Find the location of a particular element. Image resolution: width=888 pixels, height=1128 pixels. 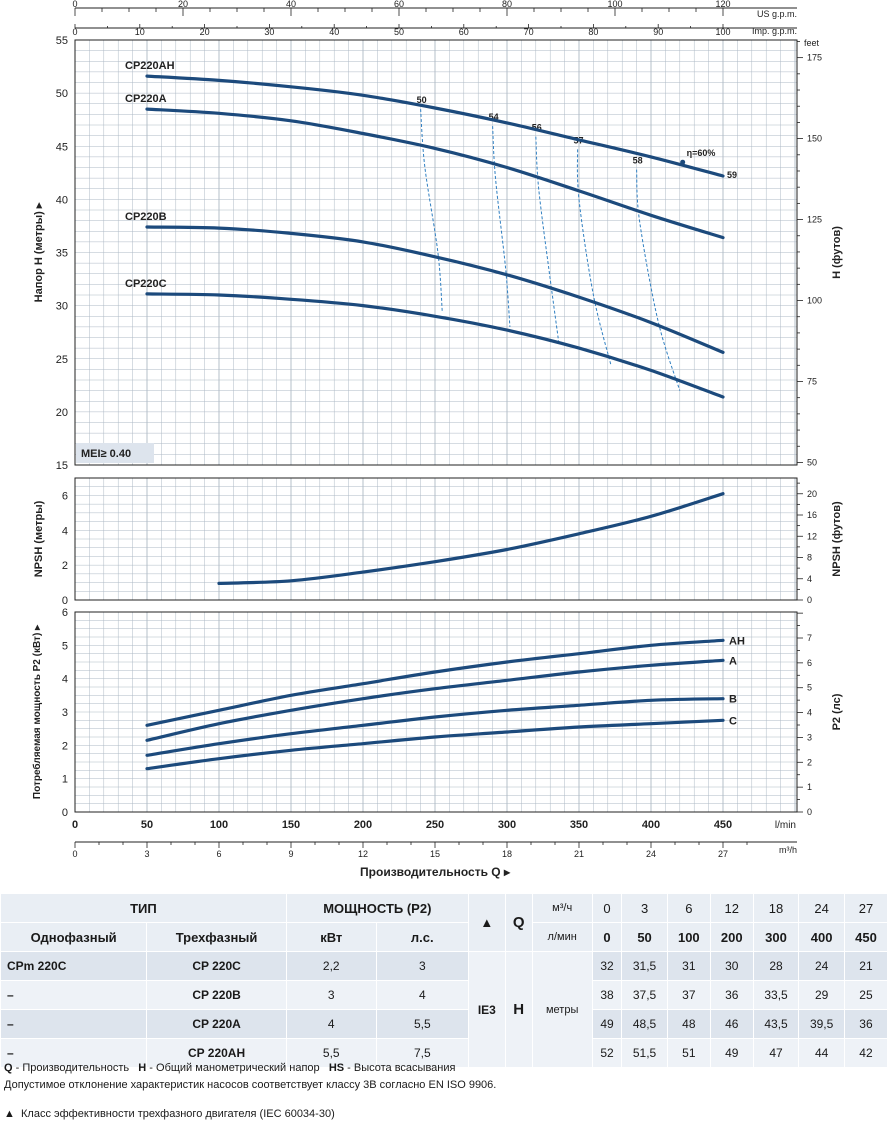

single-phase-header: Однофазный is located at coordinates (74, 937).